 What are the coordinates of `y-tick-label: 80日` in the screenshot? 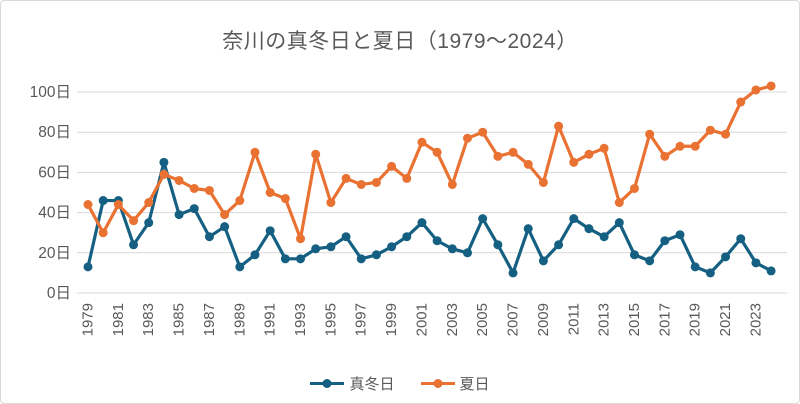 It's located at (54, 132).